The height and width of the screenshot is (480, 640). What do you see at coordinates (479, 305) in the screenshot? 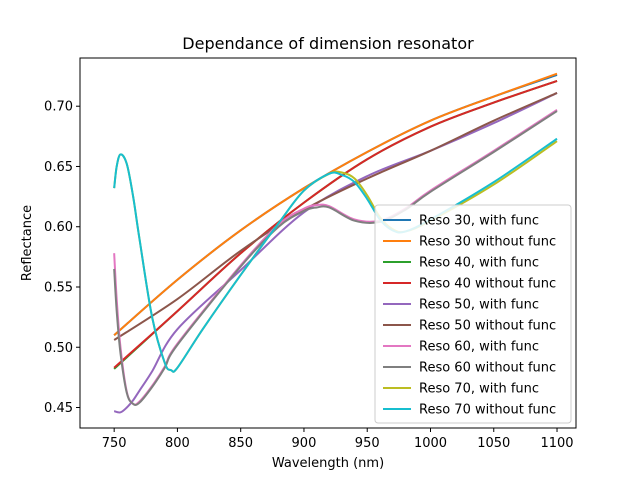
I see `legend-label: Reso 50, with func` at bounding box center [479, 305].